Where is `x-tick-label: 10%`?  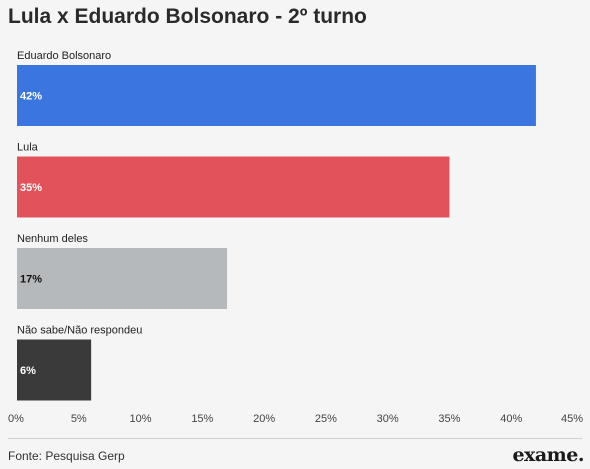
x-tick-label: 10% is located at coordinates (141, 419).